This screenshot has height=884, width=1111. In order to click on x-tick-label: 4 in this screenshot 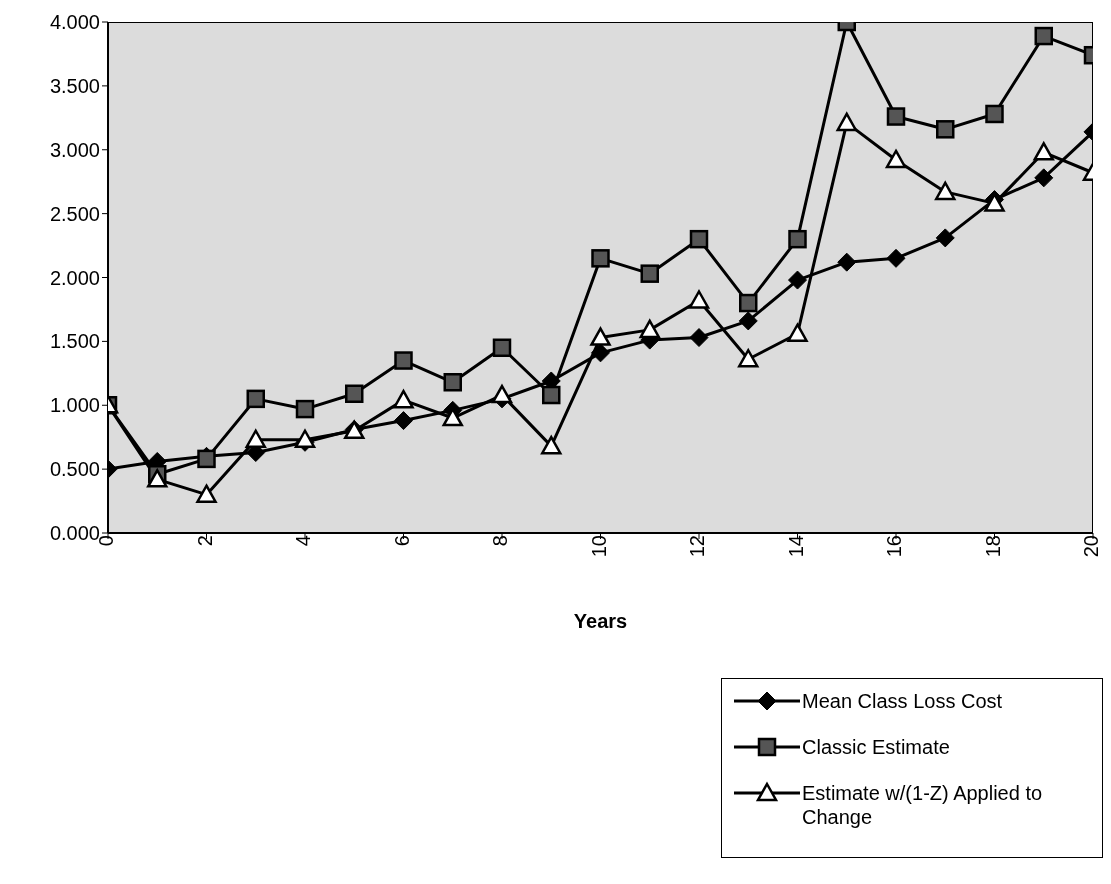, I will do `click(303, 541)`.